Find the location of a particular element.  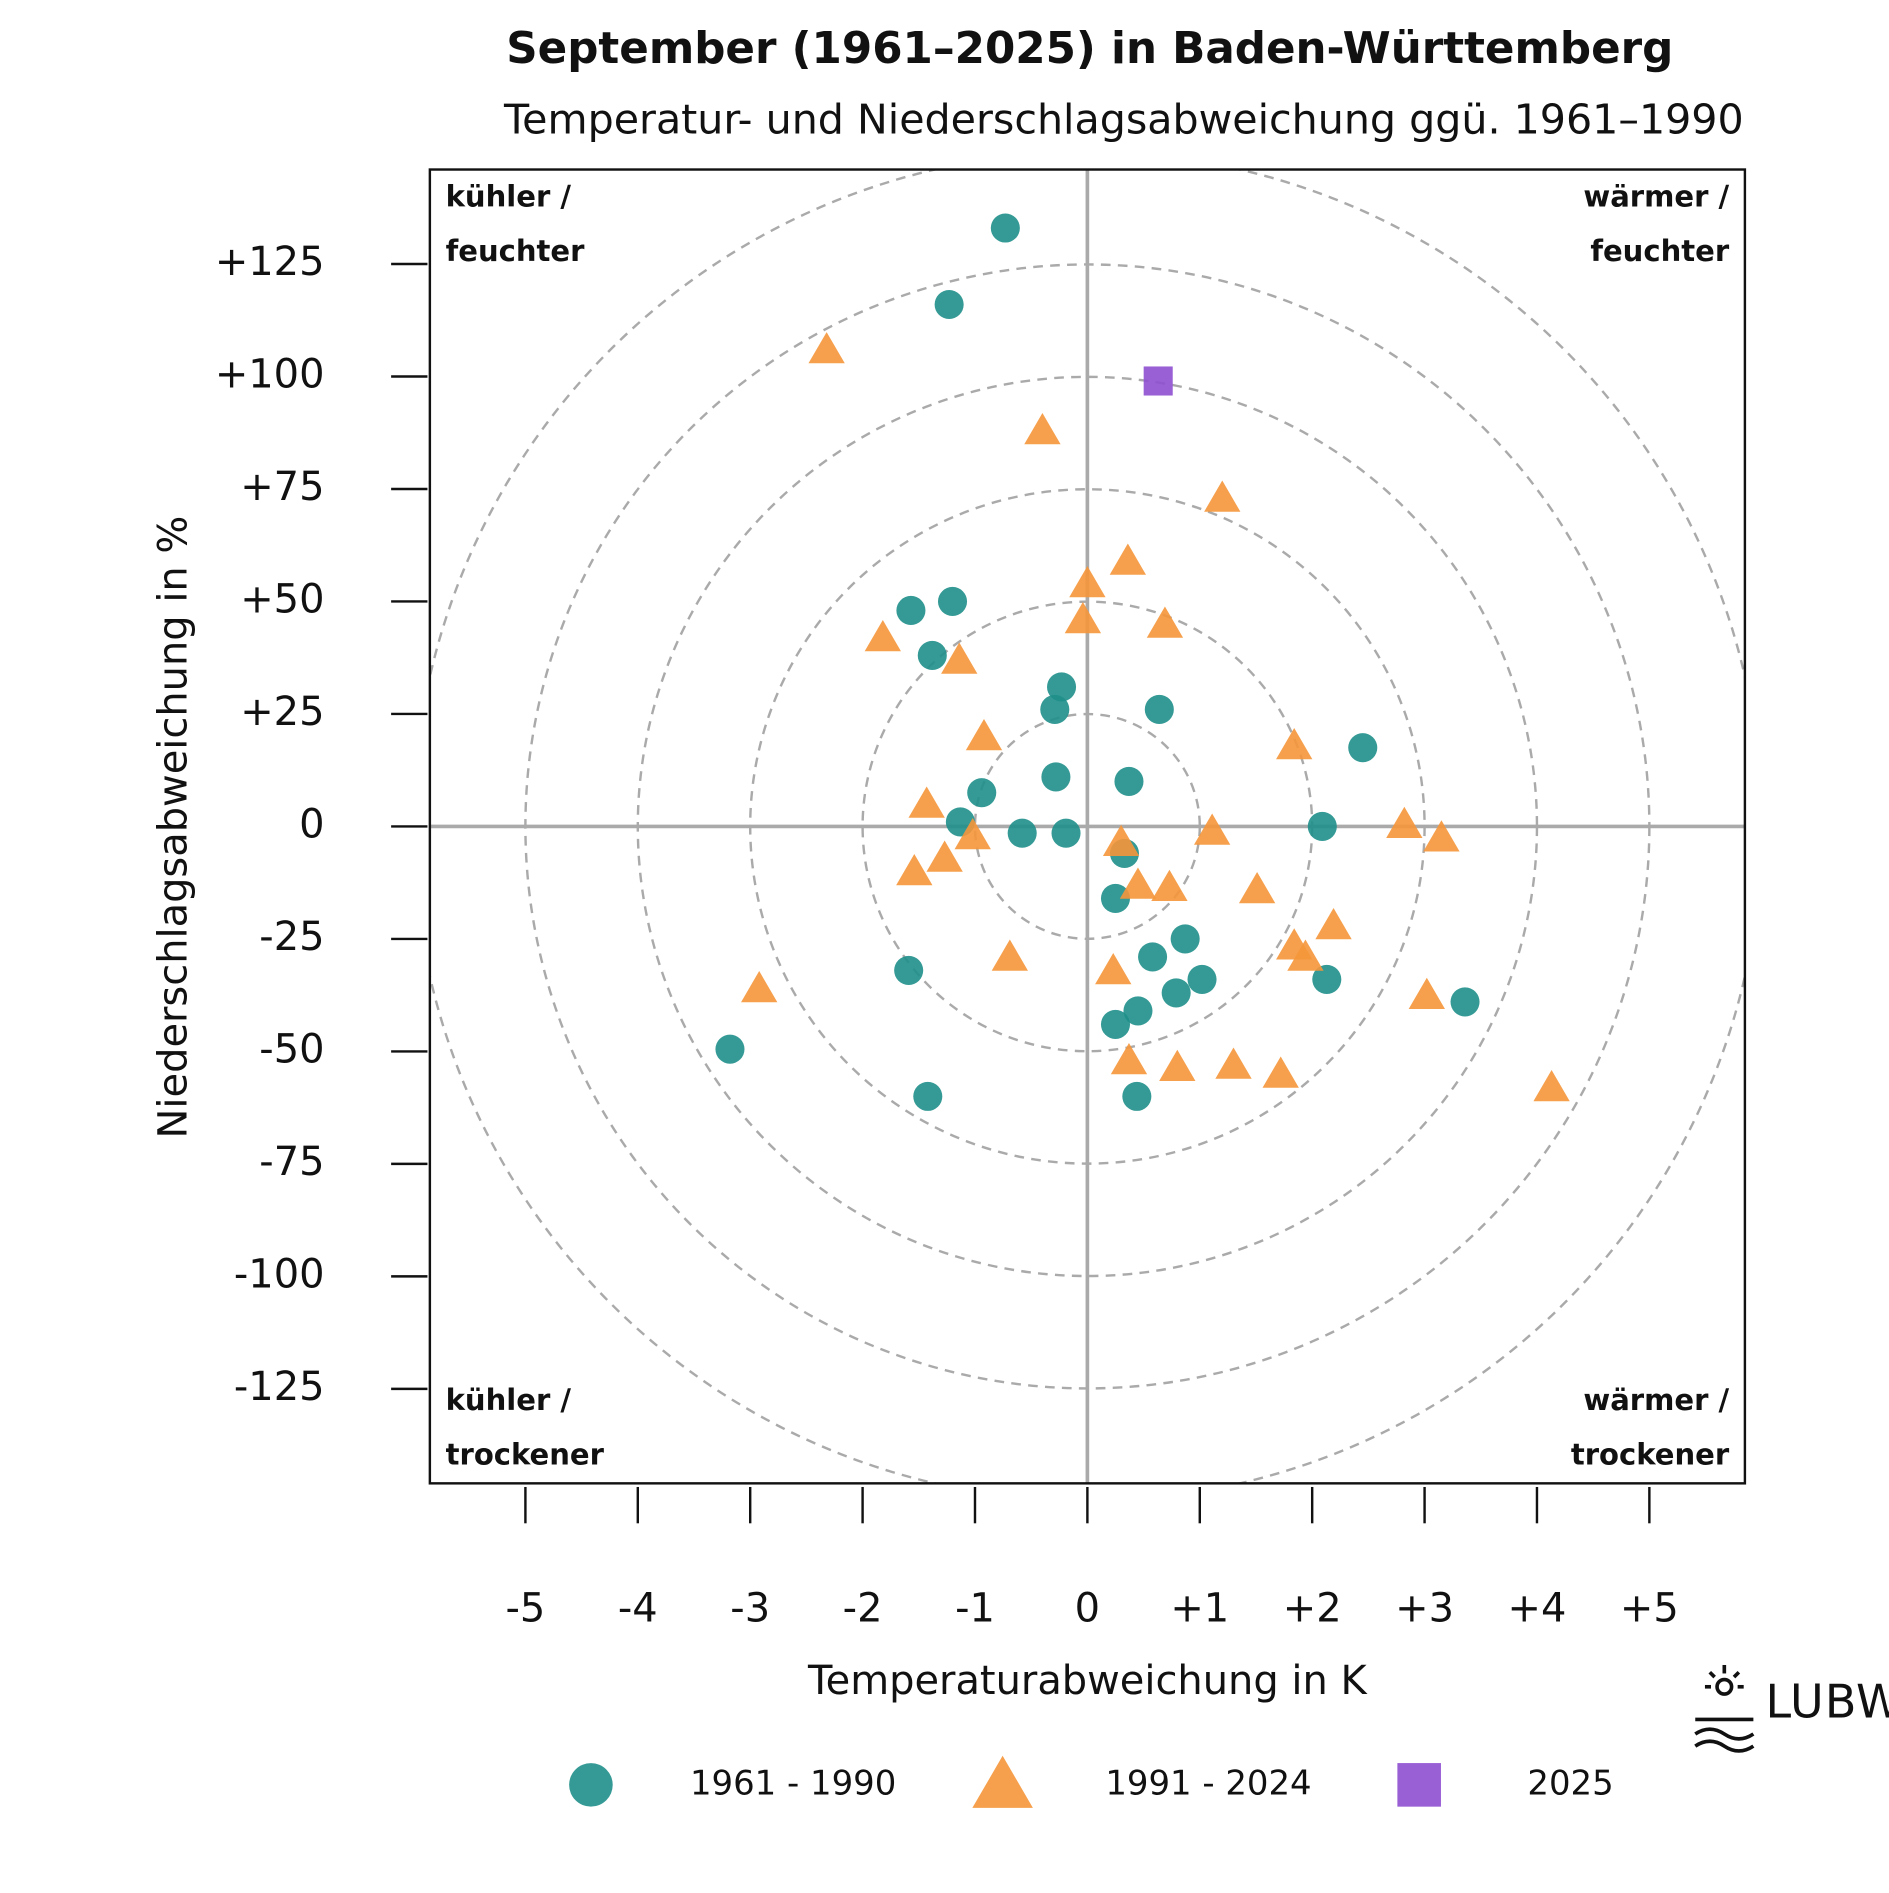

x-tick-label: -5 is located at coordinates (525, 1608).